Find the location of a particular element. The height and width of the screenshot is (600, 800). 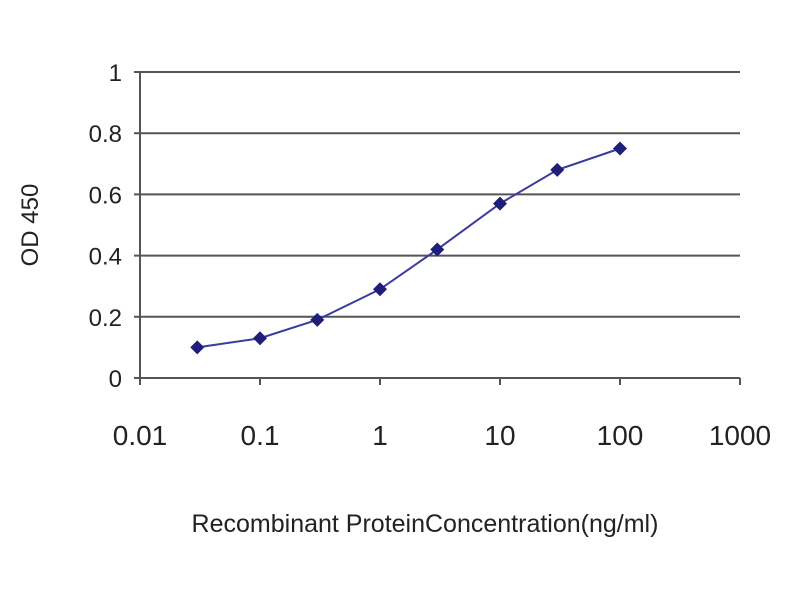

y-tick-label-3: 0.6 is located at coordinates (105, 195).